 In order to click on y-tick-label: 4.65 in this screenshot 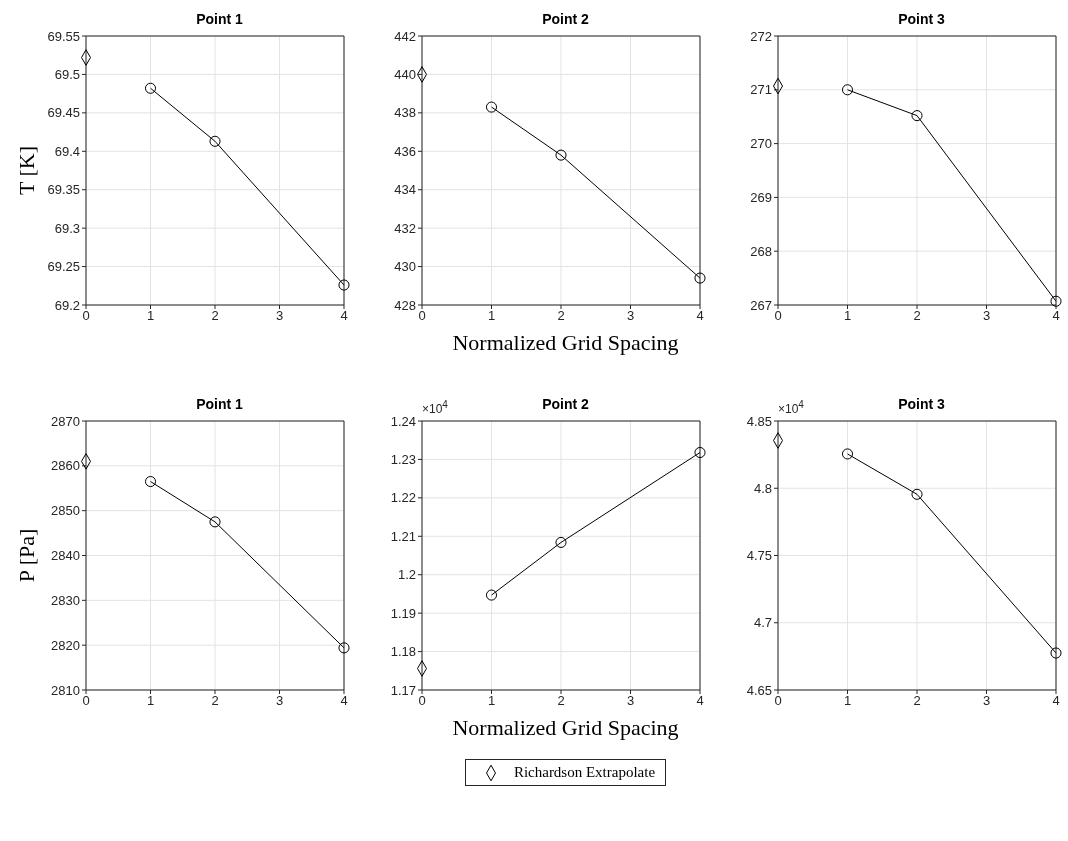, I will do `click(759, 690)`.